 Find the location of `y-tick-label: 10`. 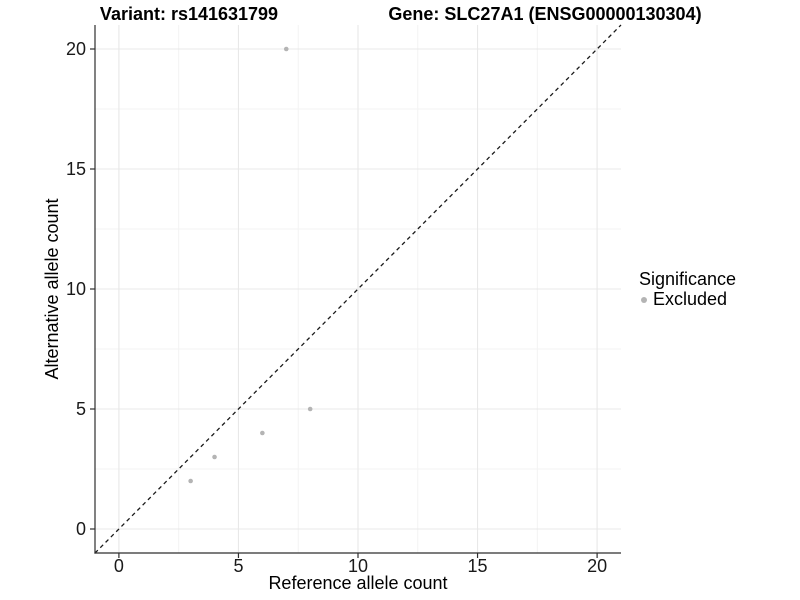

y-tick-label: 10 is located at coordinates (76, 289).